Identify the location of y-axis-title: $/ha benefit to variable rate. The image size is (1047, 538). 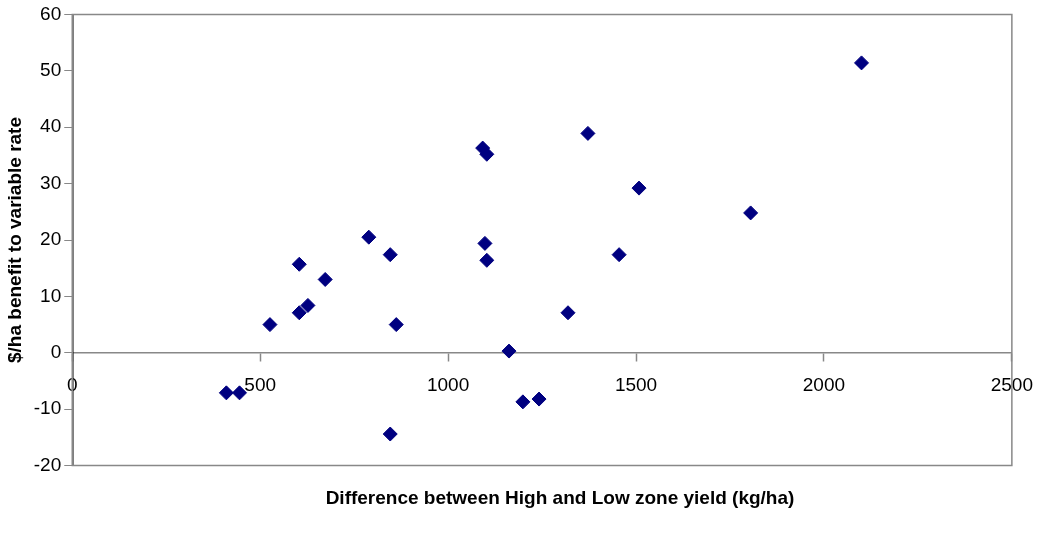
(14, 240).